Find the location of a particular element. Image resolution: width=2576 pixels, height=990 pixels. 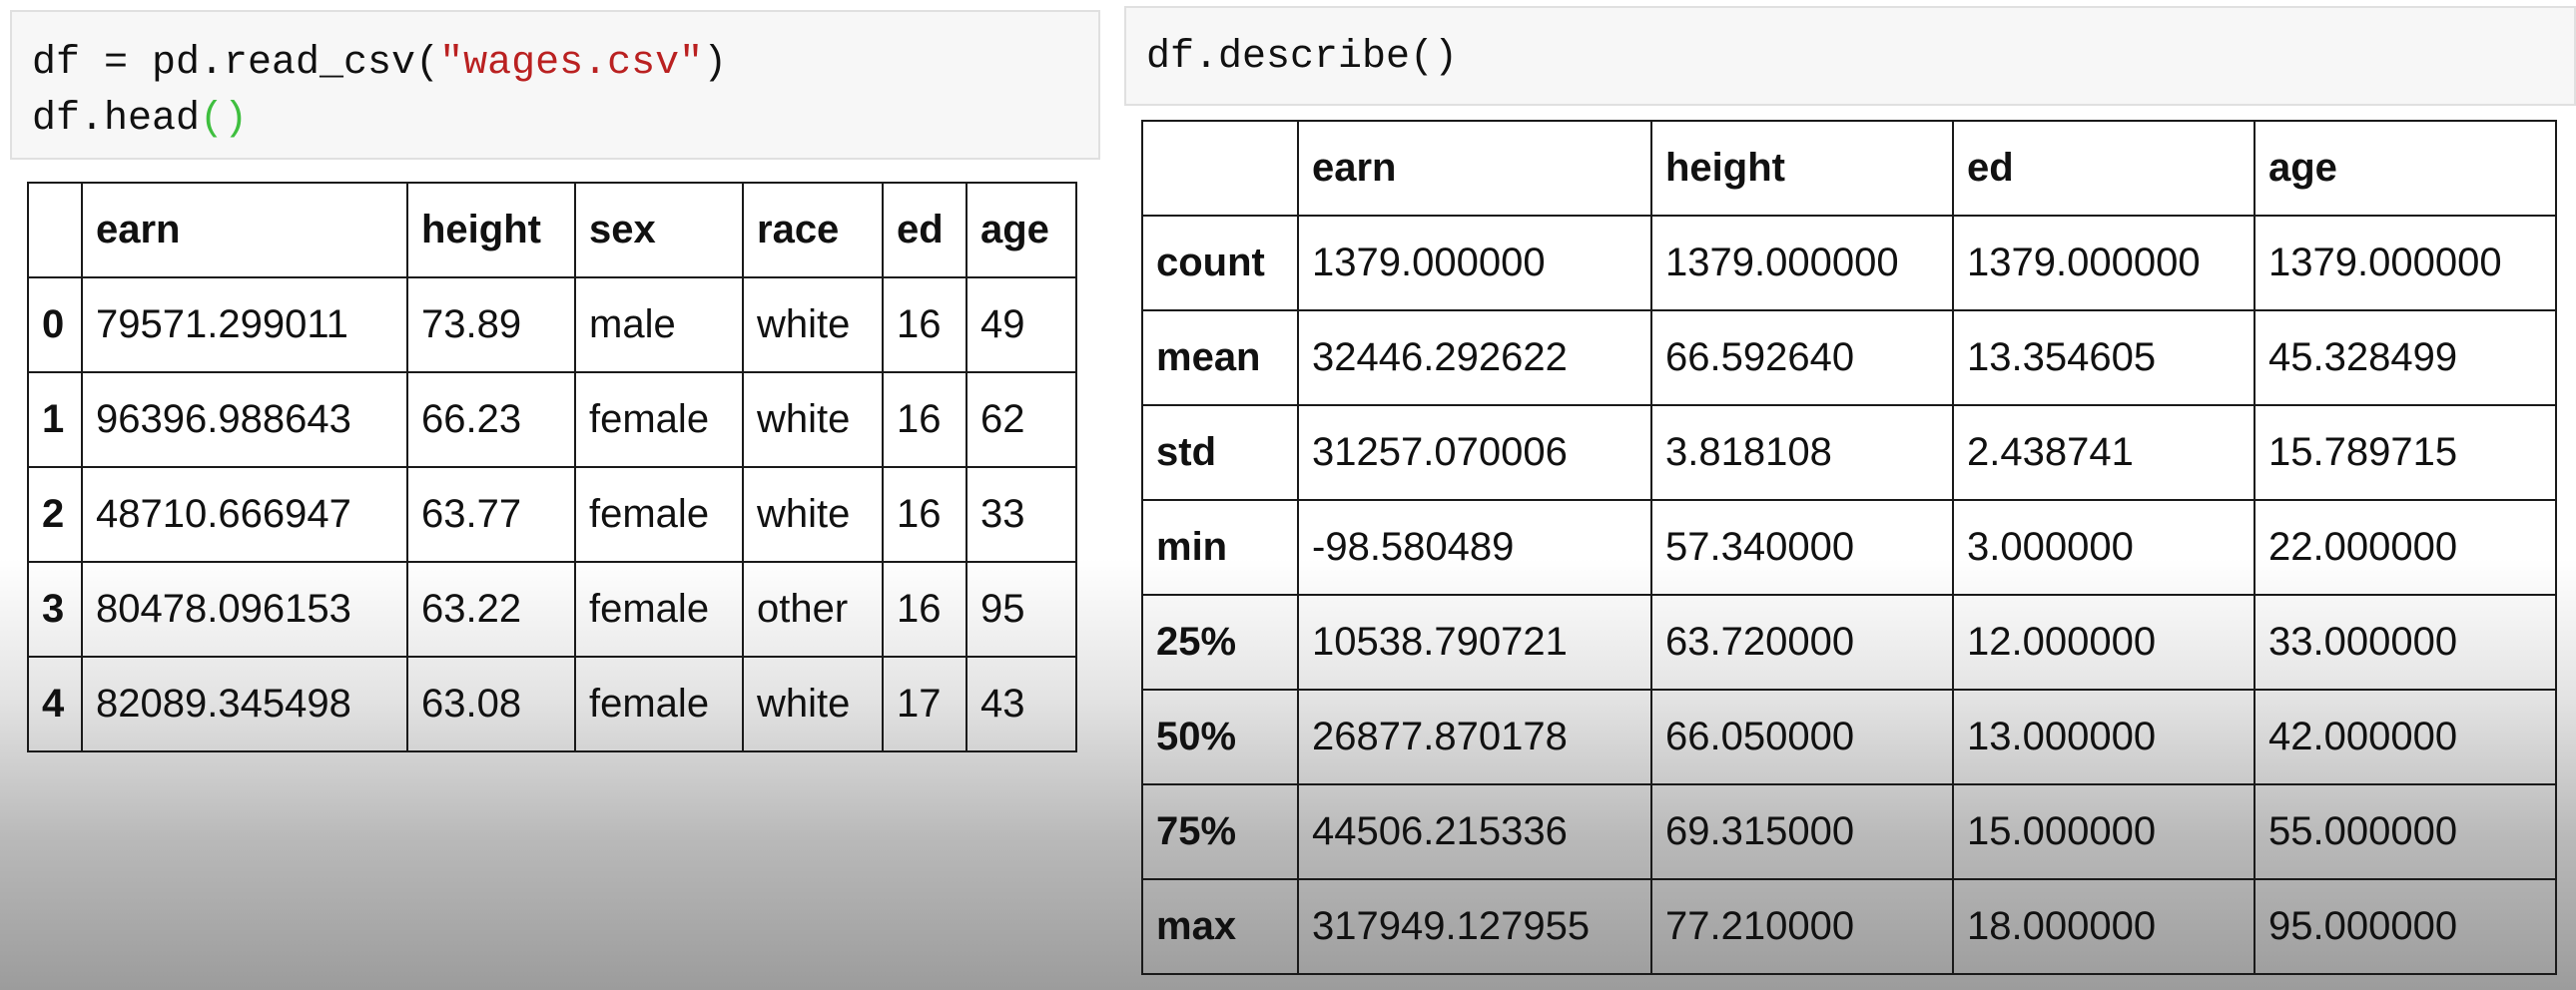

table-cell: 31257.070006 is located at coordinates (1474, 452).